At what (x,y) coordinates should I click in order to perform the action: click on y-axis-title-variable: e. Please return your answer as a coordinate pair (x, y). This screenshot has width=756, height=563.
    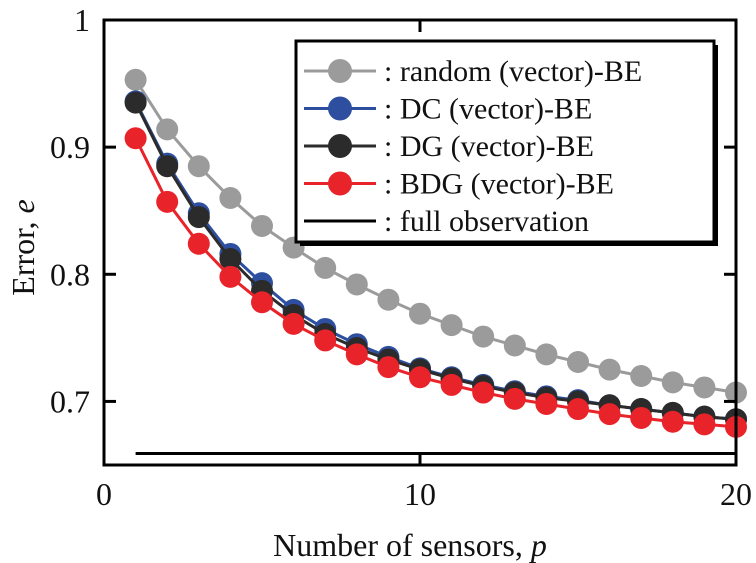
    Looking at the image, I should click on (23, 206).